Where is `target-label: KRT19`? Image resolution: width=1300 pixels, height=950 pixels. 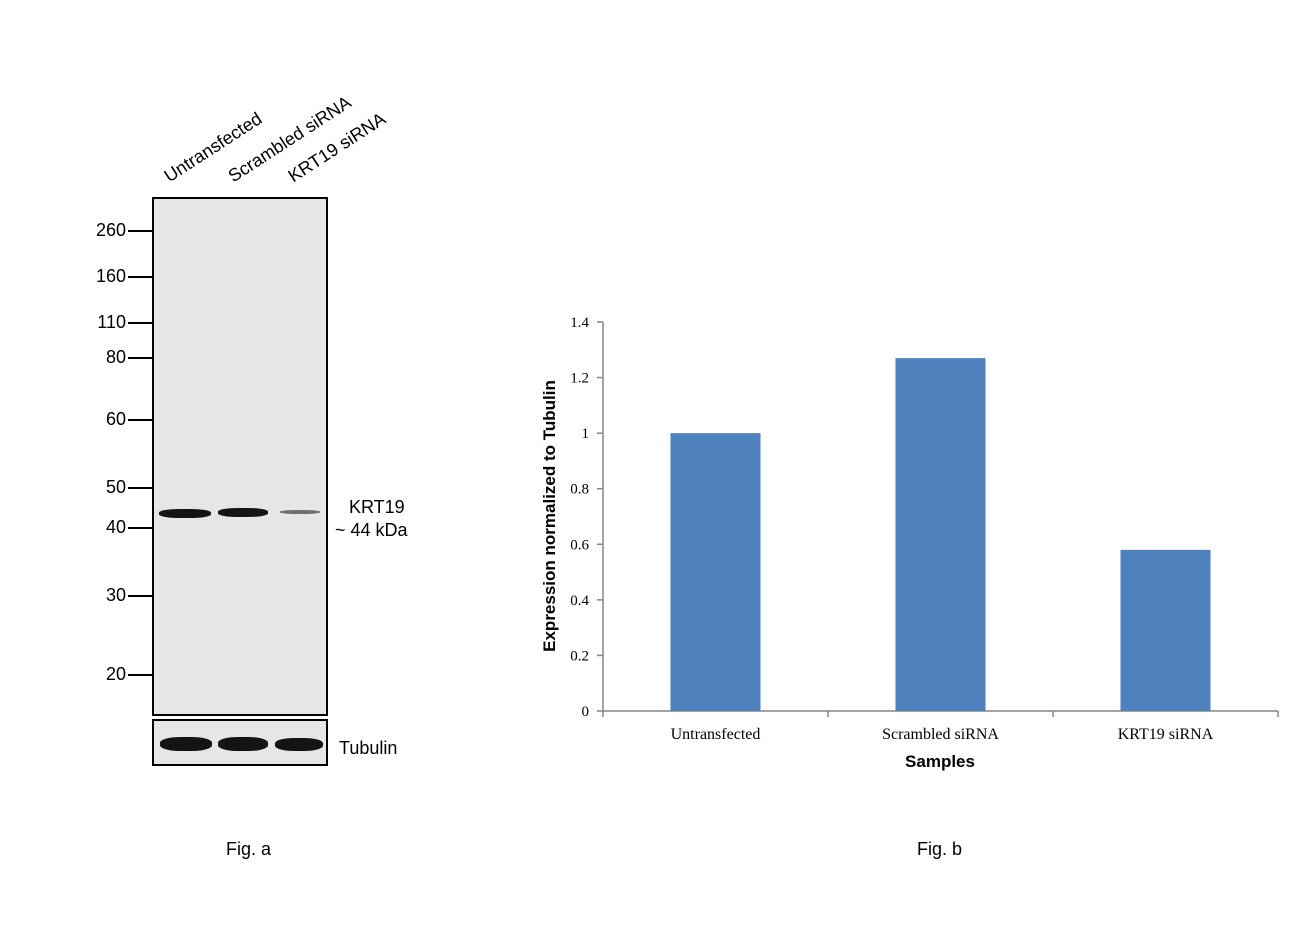 target-label: KRT19 is located at coordinates (377, 507).